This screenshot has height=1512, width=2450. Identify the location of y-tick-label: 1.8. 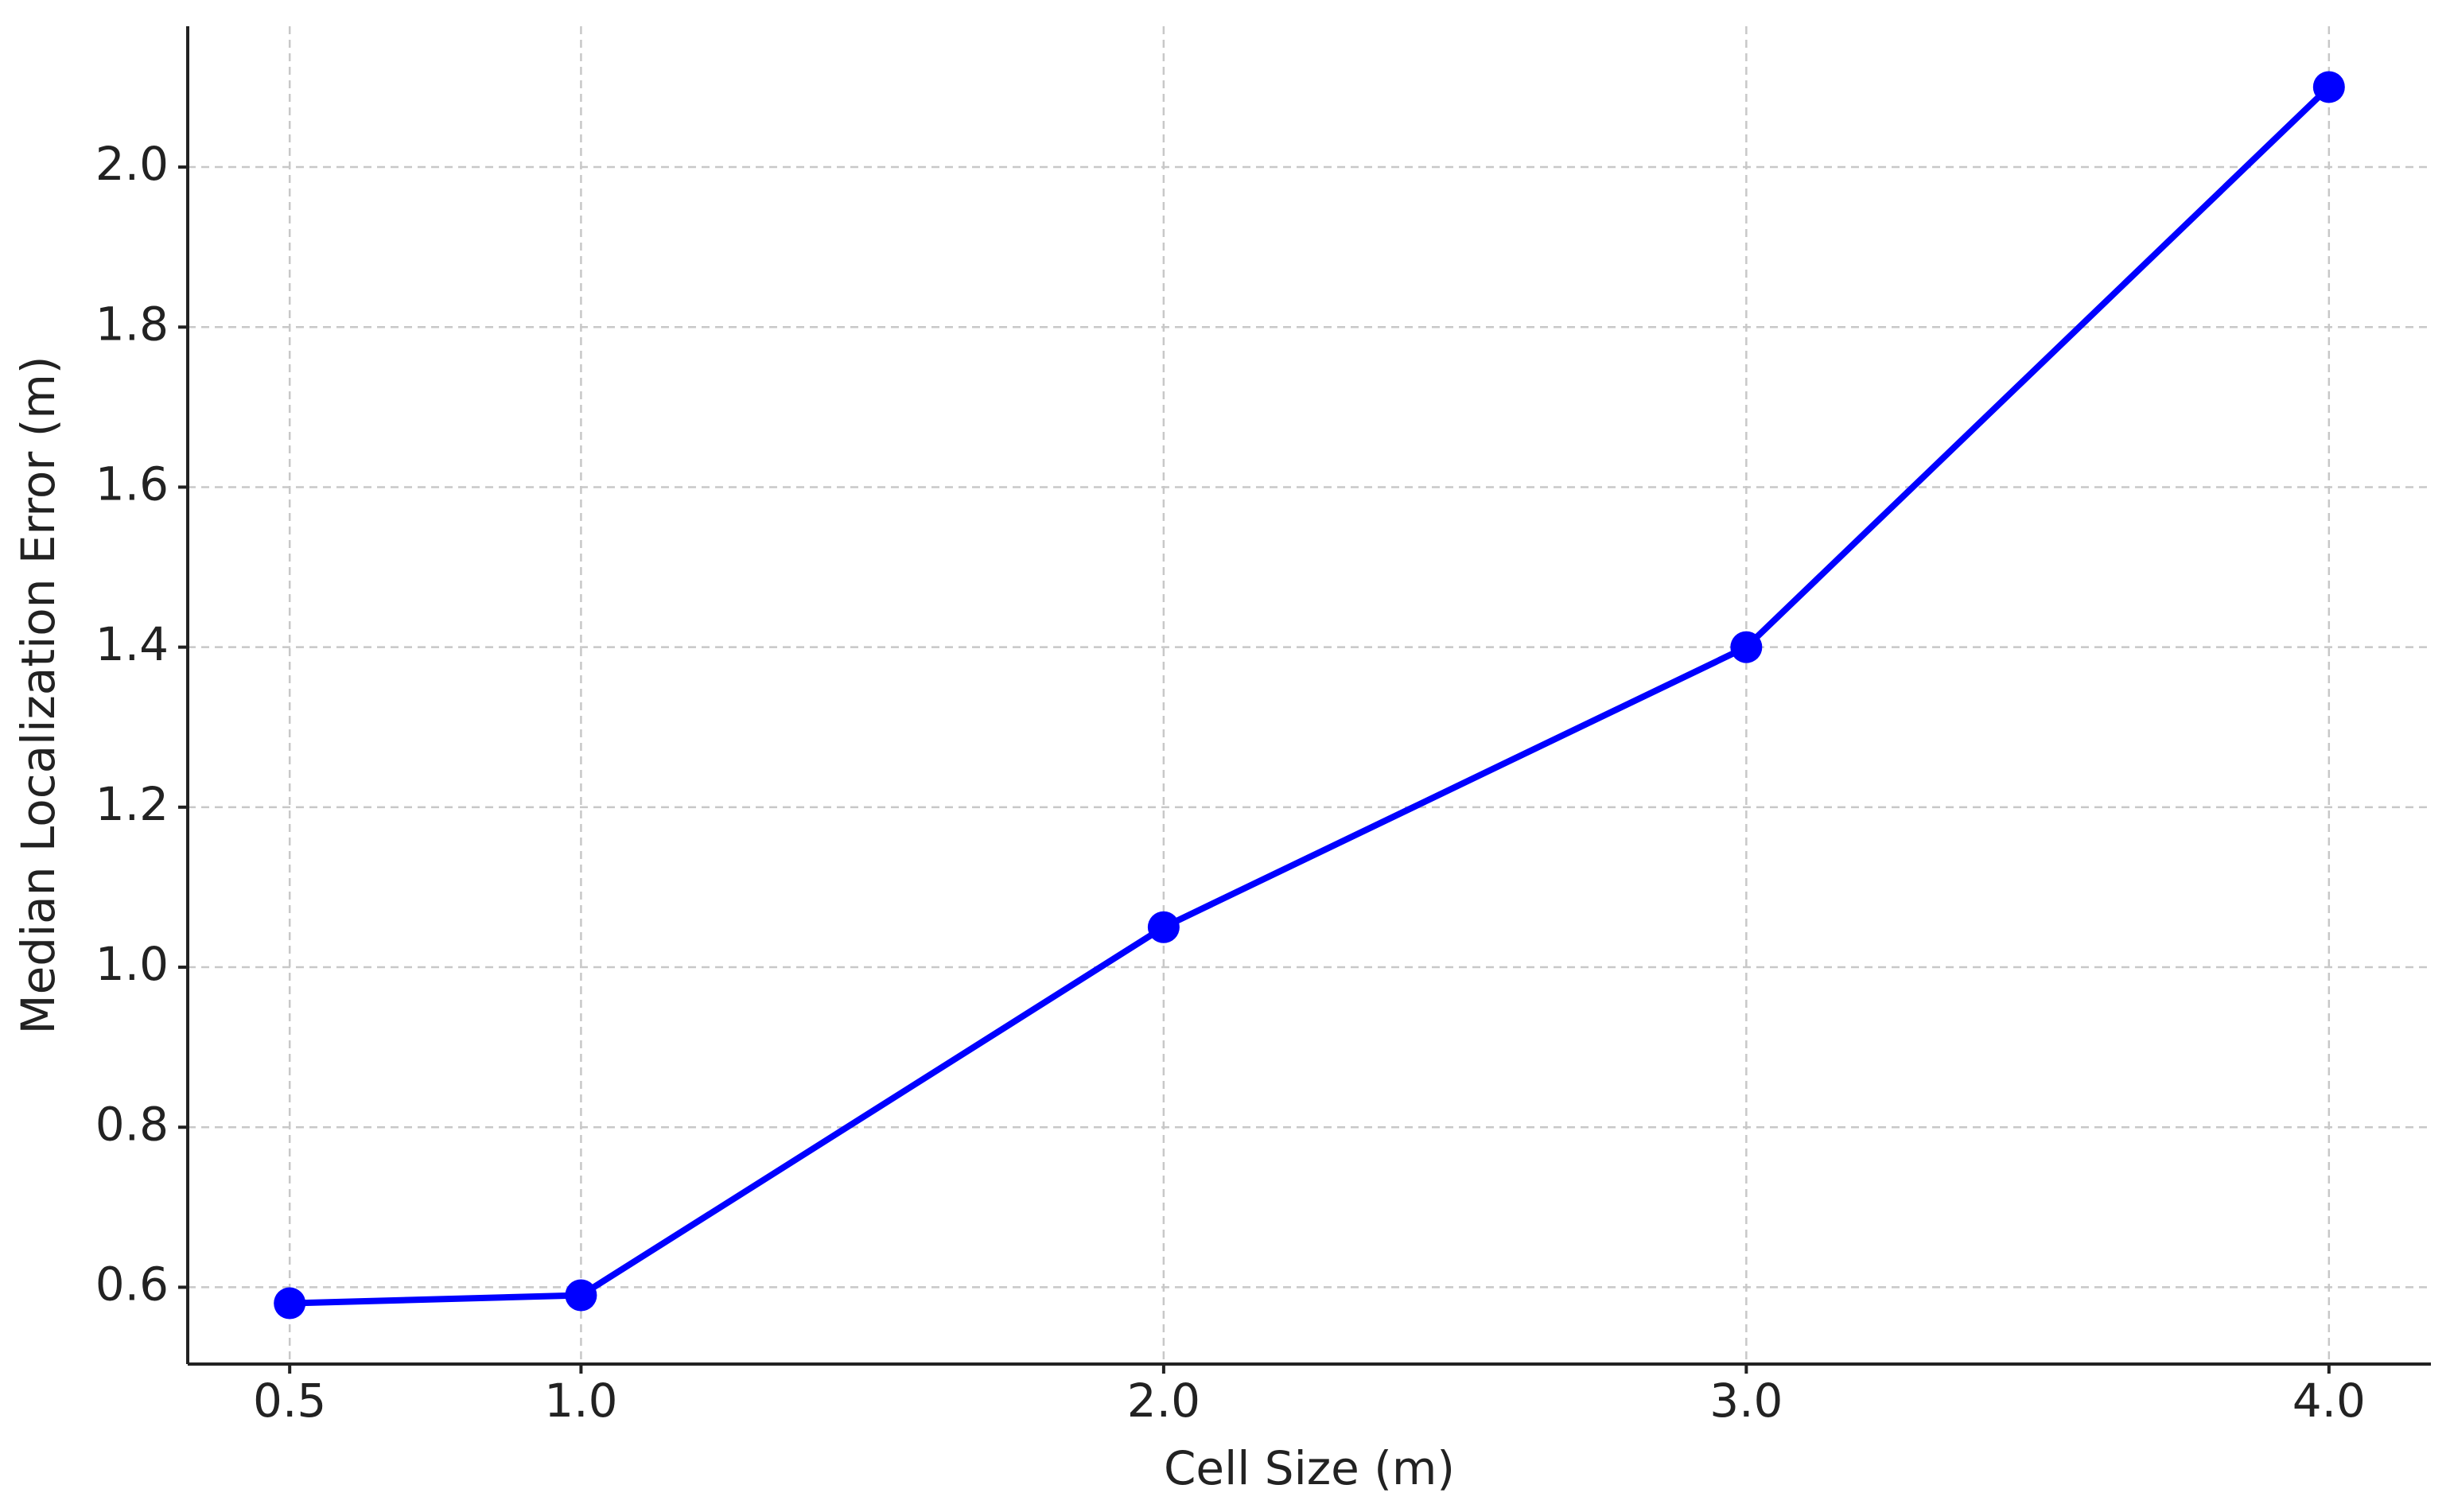
(132, 324).